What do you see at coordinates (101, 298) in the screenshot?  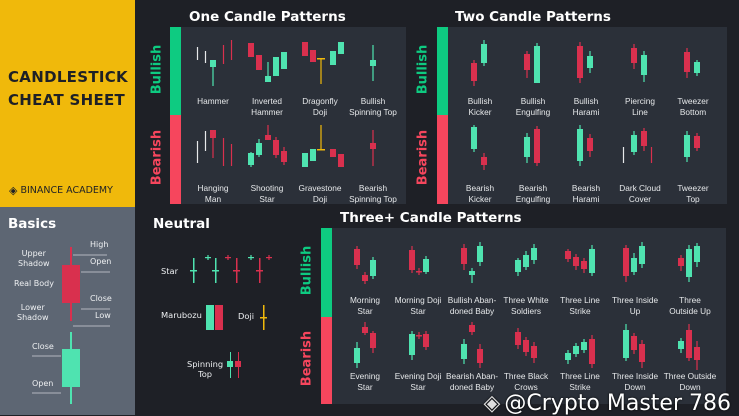 I see `label-close: Close` at bounding box center [101, 298].